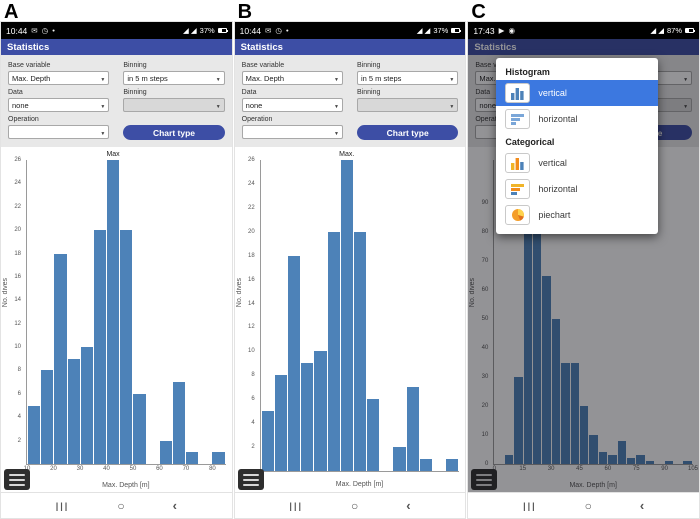  What do you see at coordinates (518, 189) in the screenshot?
I see `categorical-horizontal-icon` at bounding box center [518, 189].